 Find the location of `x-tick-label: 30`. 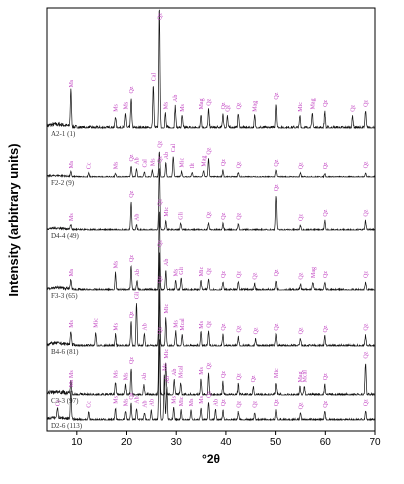

x-tick-label: 30 is located at coordinates (177, 442).